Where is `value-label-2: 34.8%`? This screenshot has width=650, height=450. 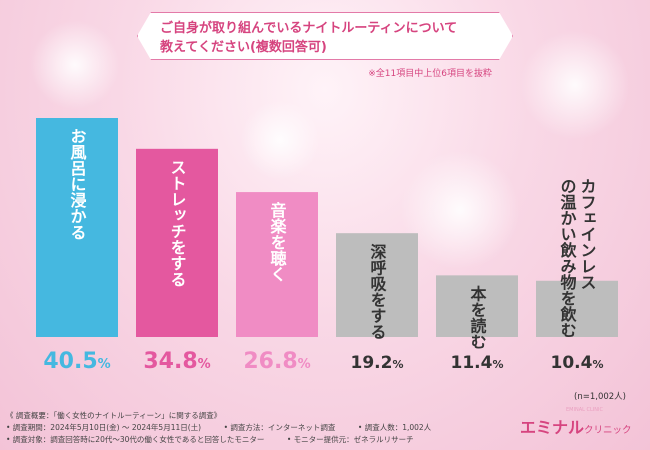 value-label-2: 34.8% is located at coordinates (176, 361).